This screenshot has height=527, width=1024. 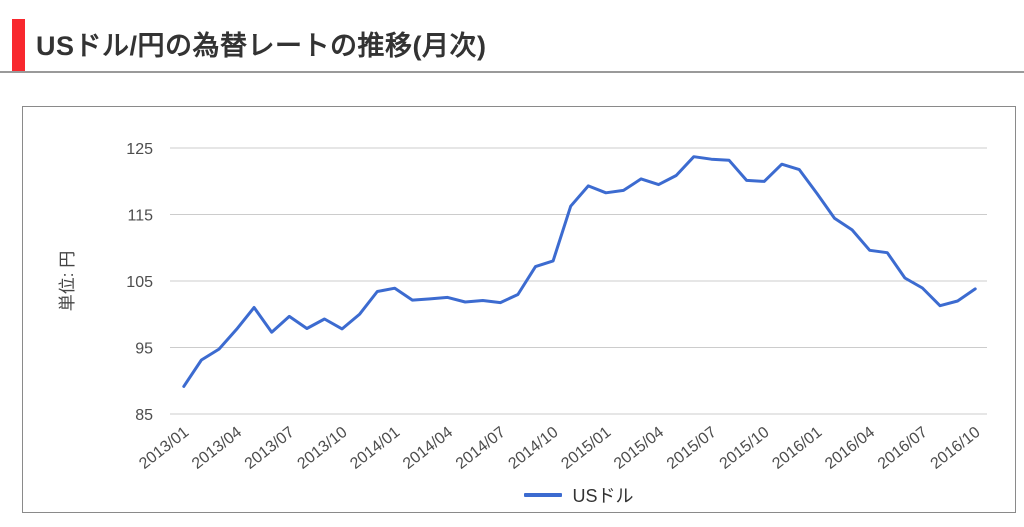 What do you see at coordinates (261, 46) in the screenshot?
I see `page-title: USドル/円の為替レートの推移(月次)` at bounding box center [261, 46].